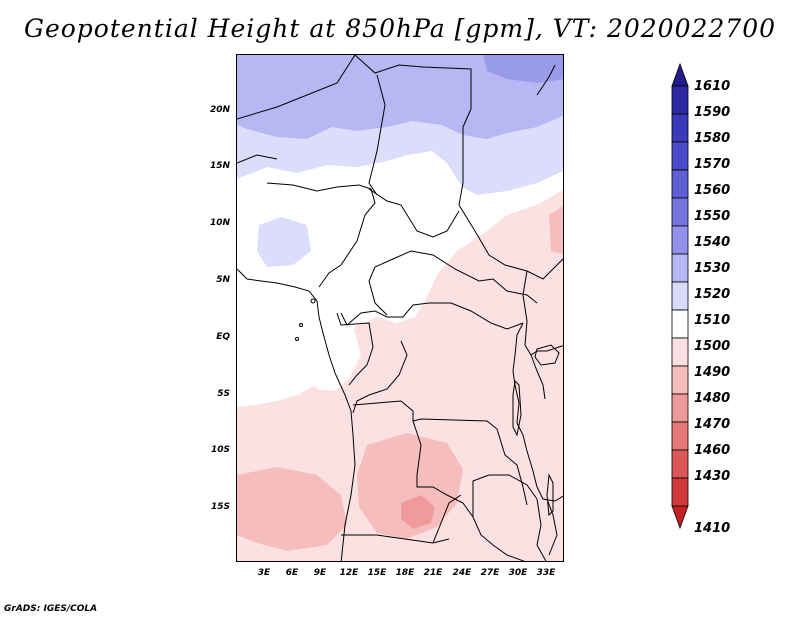 This screenshot has height=618, width=800. What do you see at coordinates (334, 358) in the screenshot?
I see `field-1510-coast` at bounding box center [334, 358].